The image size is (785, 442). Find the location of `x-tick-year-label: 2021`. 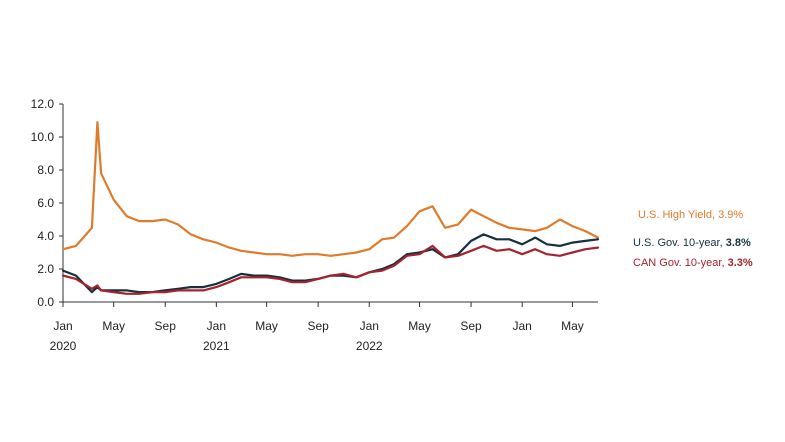

x-tick-year-label: 2021 is located at coordinates (216, 346).